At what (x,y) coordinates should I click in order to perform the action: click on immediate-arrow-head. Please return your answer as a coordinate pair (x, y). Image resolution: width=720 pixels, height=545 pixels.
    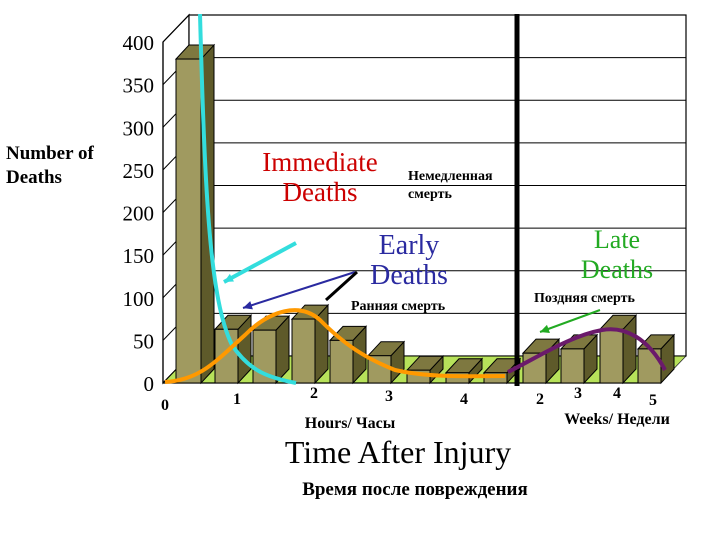
    Looking at the image, I should click on (229, 277).